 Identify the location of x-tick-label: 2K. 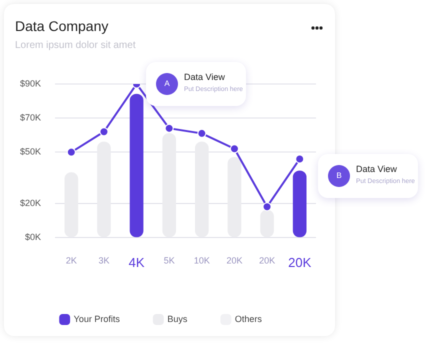
(71, 260).